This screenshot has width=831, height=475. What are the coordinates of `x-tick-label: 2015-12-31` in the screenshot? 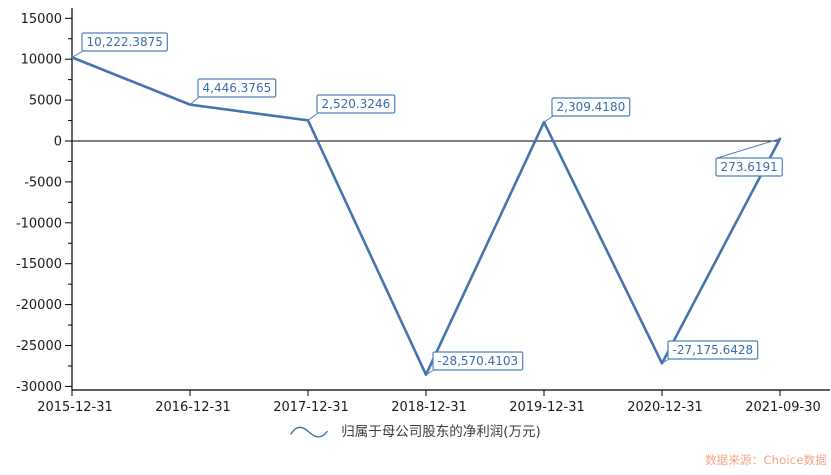 It's located at (75, 407).